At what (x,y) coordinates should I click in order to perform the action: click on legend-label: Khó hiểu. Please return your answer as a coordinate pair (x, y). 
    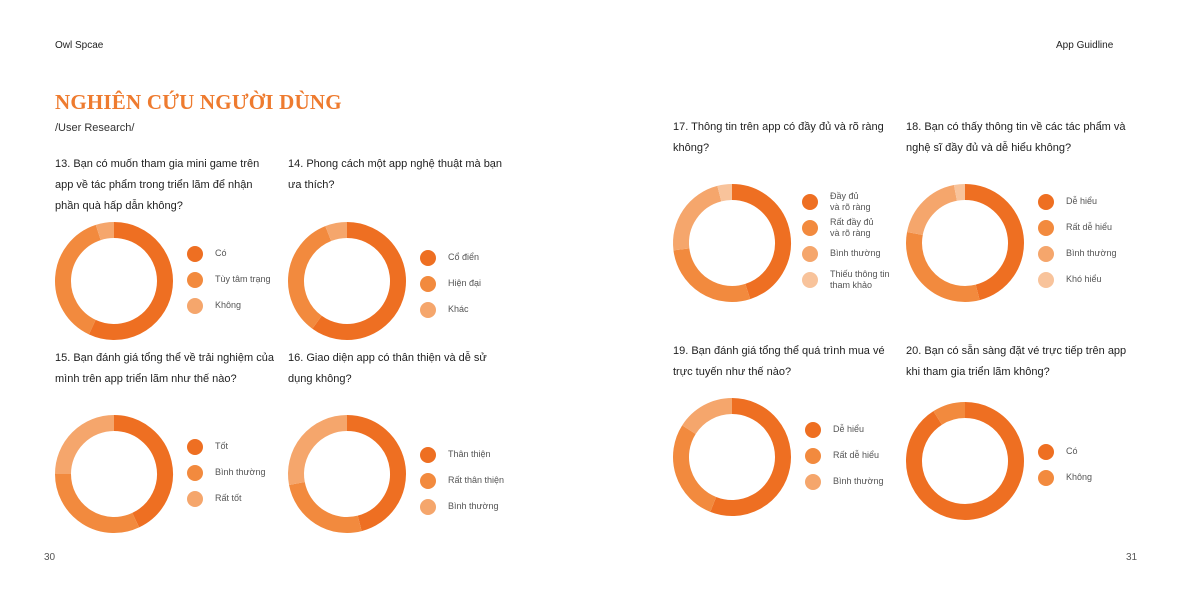
    Looking at the image, I should click on (1084, 279).